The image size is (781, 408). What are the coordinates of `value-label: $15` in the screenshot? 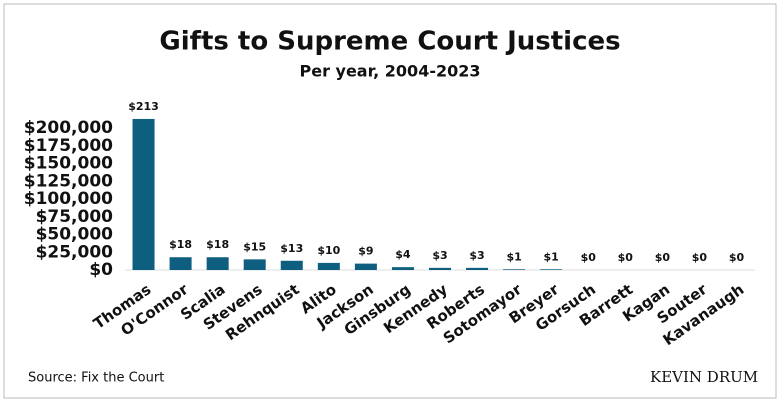 It's located at (254, 246).